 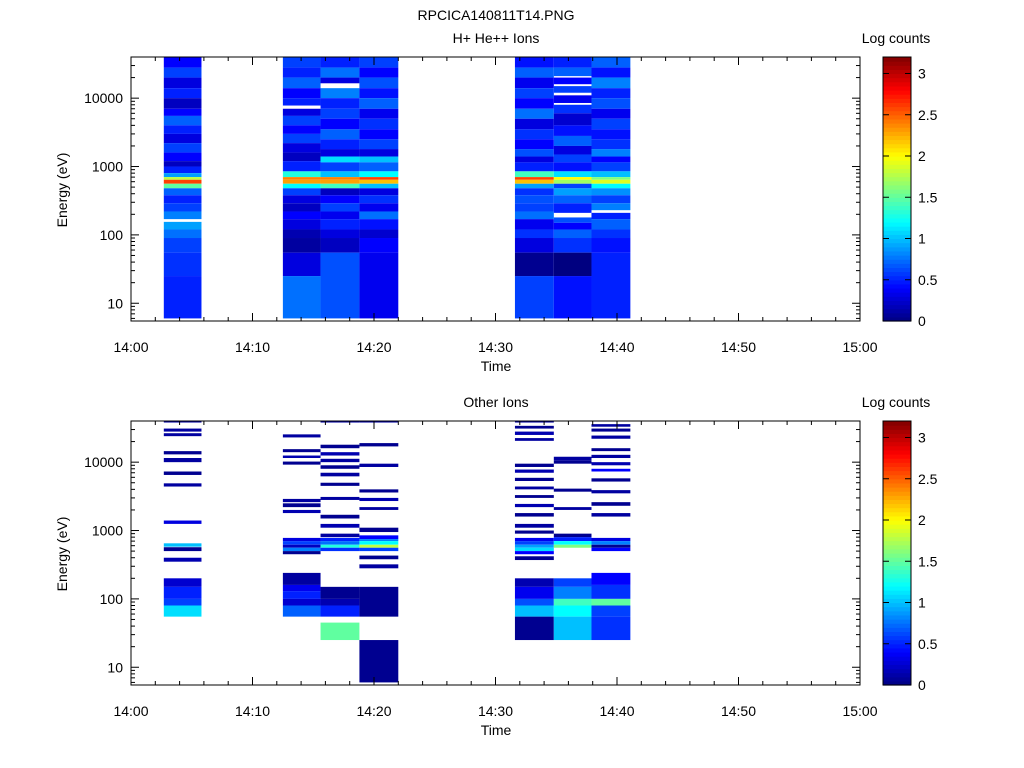 I want to click on colorbar-tick-label: 0, so click(x=922, y=685).